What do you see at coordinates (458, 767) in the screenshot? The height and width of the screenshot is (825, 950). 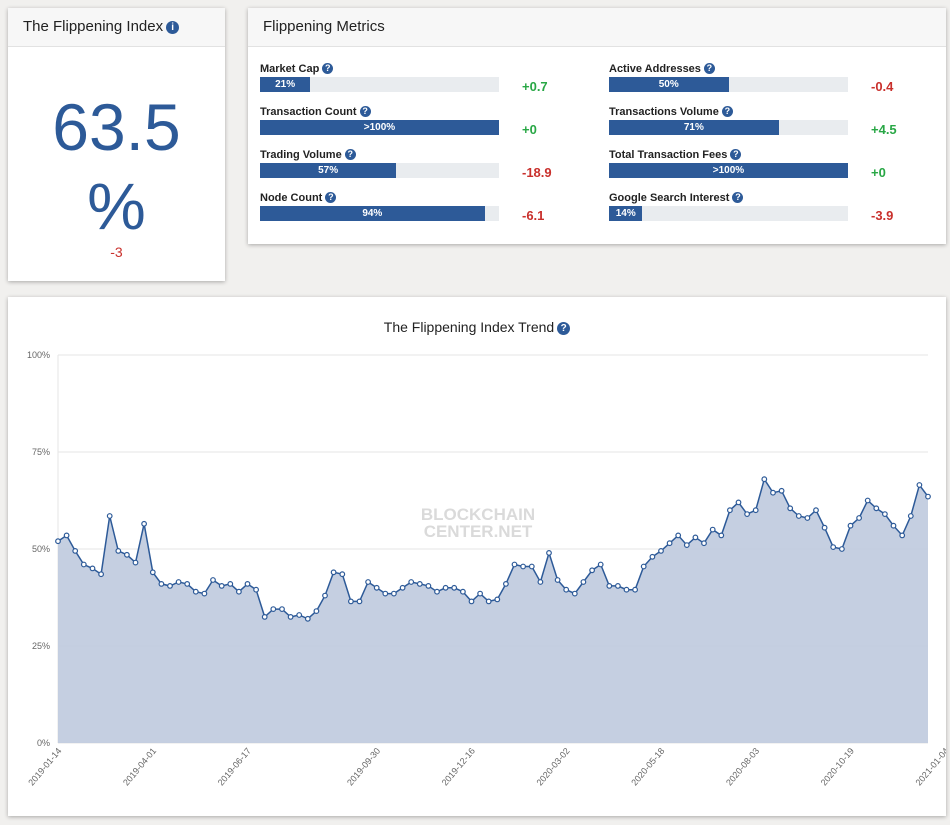 I see `x-tick-label: 2019-12-16` at bounding box center [458, 767].